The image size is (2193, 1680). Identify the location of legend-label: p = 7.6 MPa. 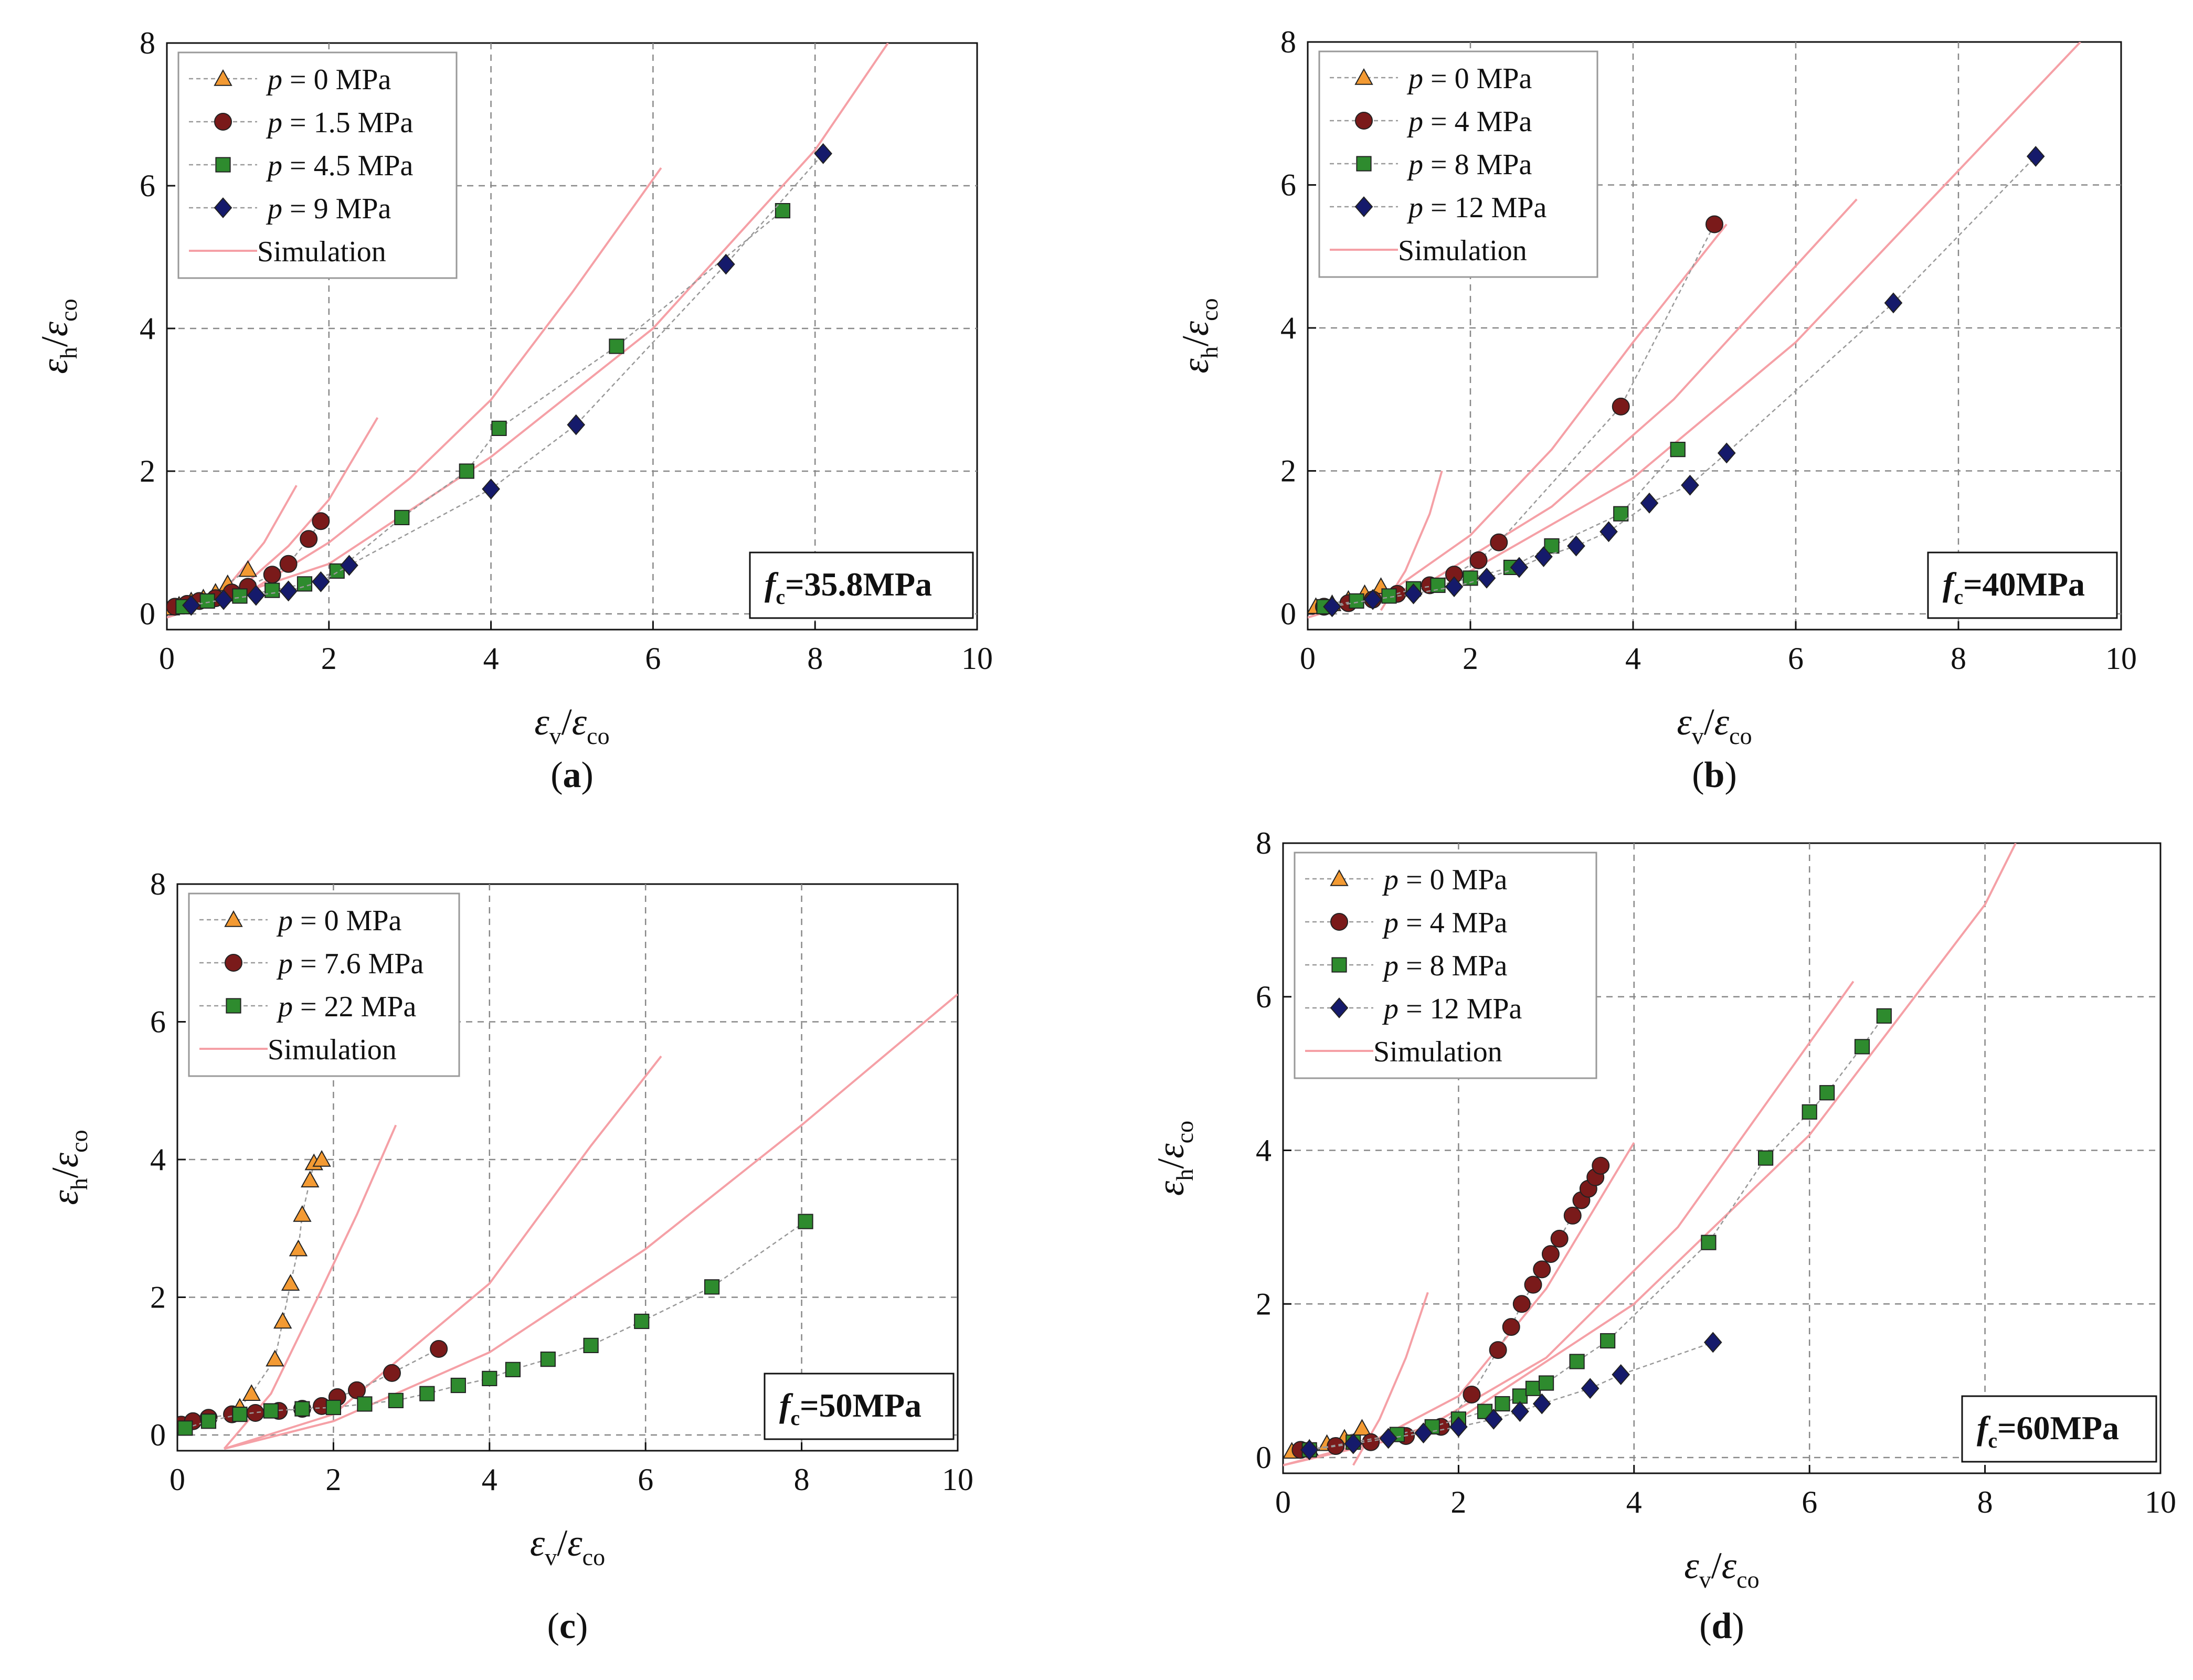
(350, 964).